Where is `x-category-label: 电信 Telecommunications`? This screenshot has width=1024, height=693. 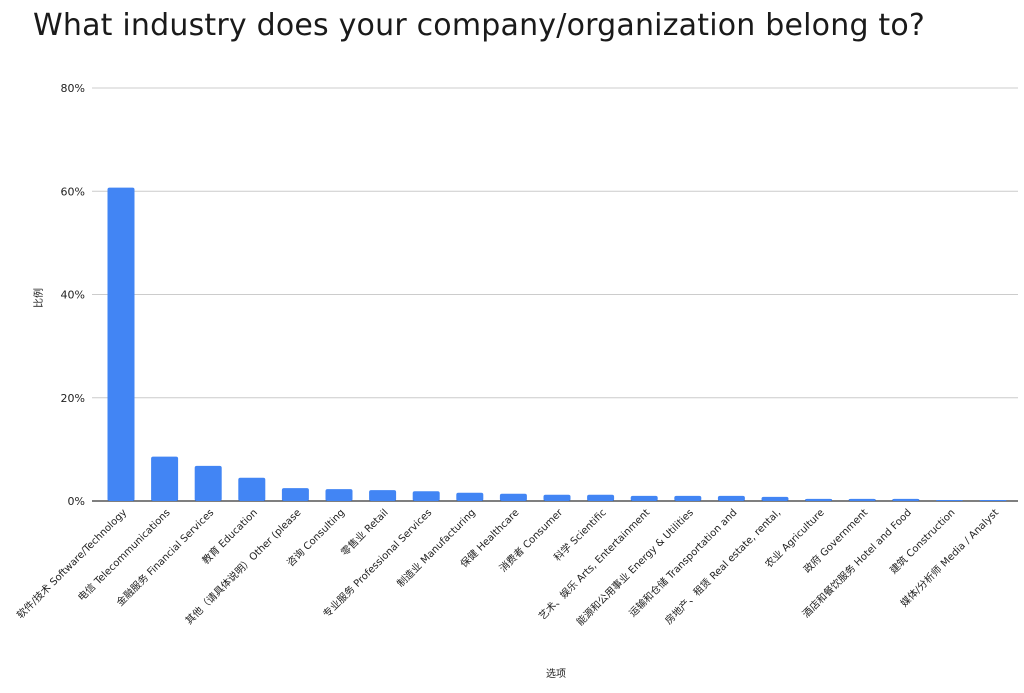 x-category-label: 电信 Telecommunications is located at coordinates (124, 555).